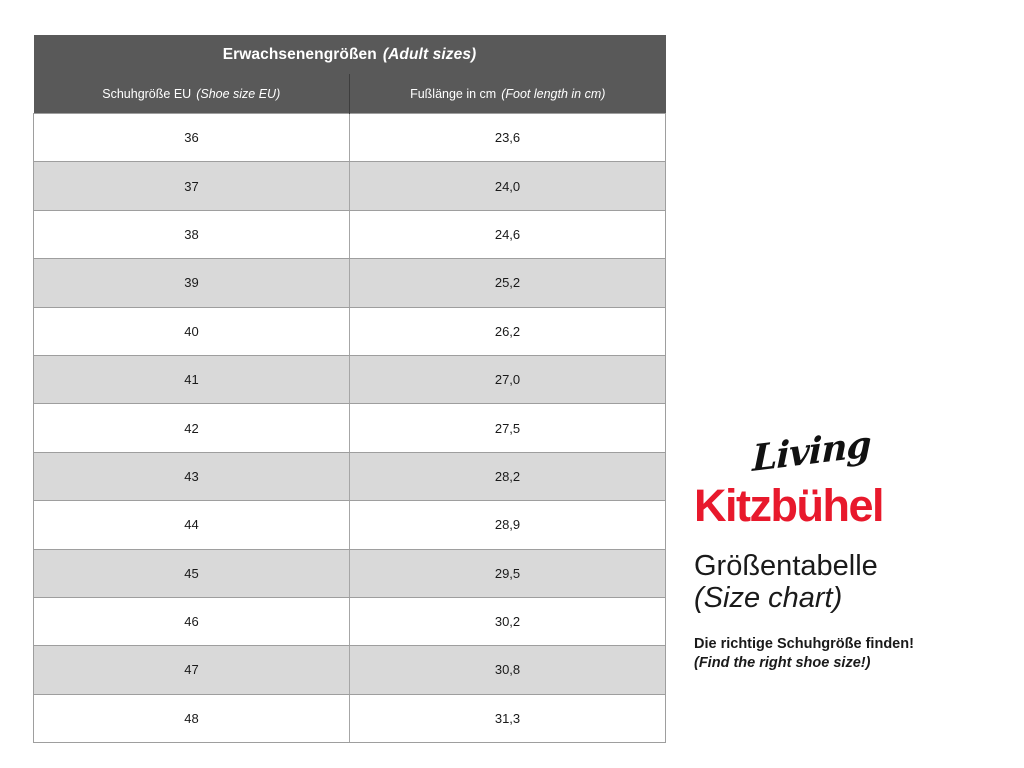 This screenshot has width=1024, height=768. I want to click on cell-foot-length: 30,8, so click(507, 670).